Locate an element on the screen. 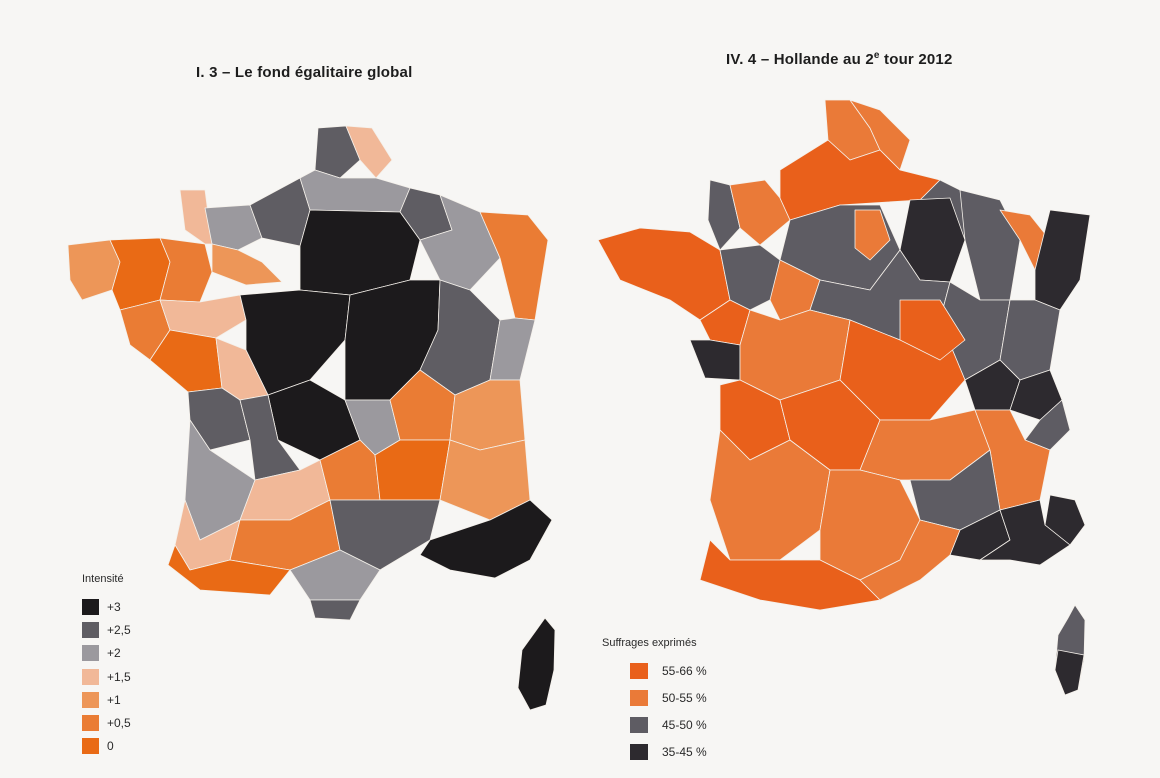 Image resolution: width=1160 pixels, height=778 pixels. region-aude-left is located at coordinates (335, 575).